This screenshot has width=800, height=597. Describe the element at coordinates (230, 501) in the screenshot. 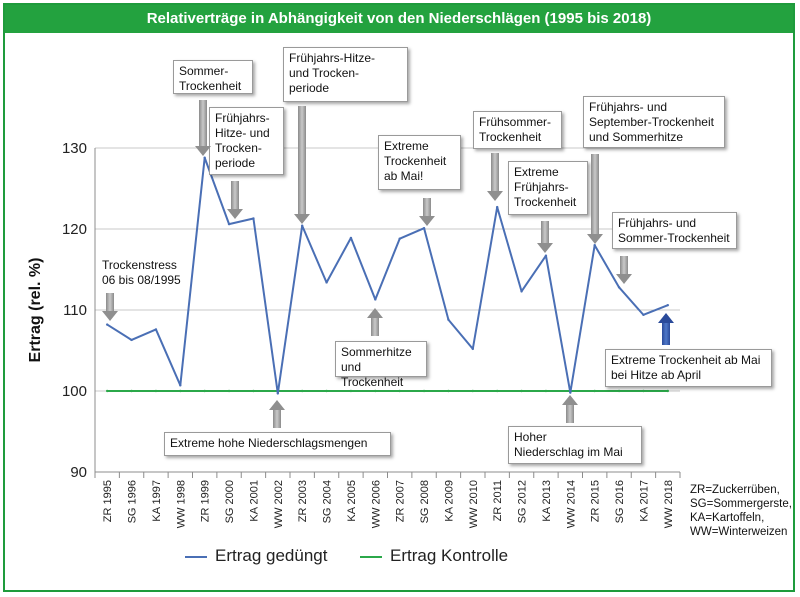

I see `x-tick-label-SG-2000: SG 2000` at that location.